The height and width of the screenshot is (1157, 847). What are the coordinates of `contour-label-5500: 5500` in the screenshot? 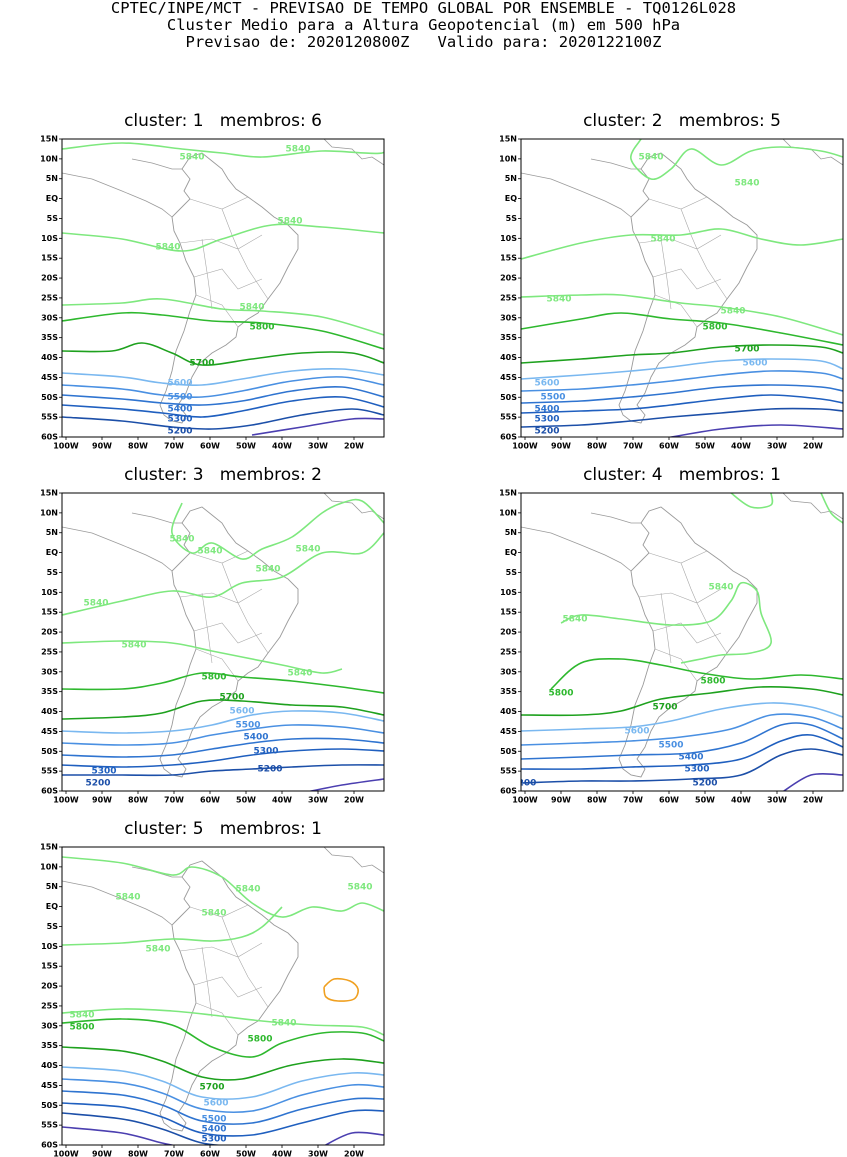 It's located at (179, 398).